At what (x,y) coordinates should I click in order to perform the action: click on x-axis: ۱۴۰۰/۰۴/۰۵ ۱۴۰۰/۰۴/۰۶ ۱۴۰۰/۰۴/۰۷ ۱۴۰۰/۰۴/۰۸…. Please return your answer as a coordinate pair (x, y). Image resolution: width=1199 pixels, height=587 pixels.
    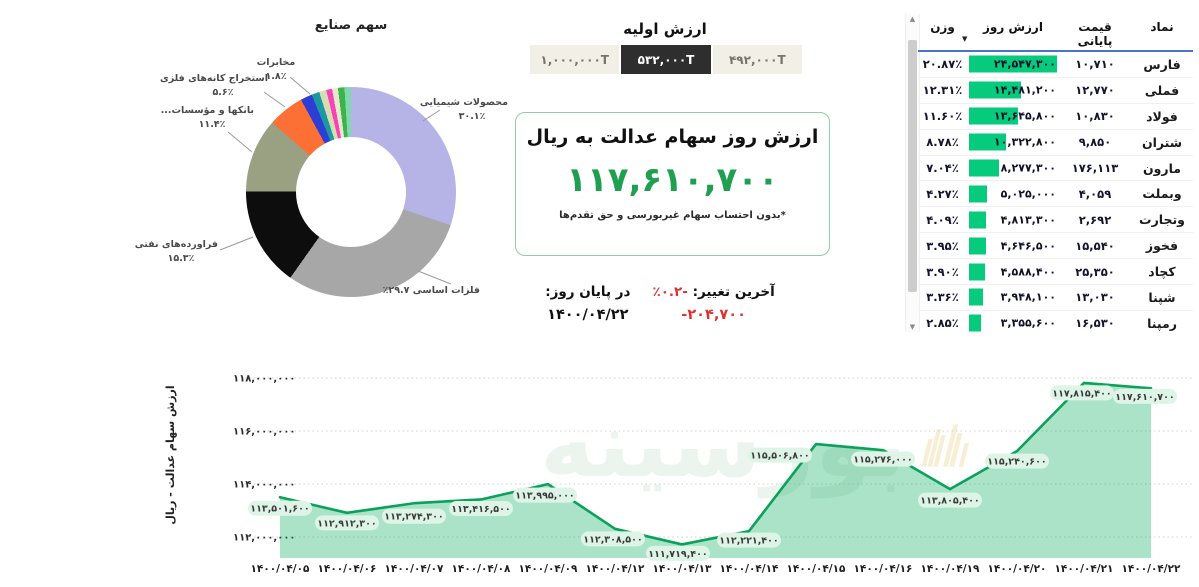
    Looking at the image, I should click on (716, 569).